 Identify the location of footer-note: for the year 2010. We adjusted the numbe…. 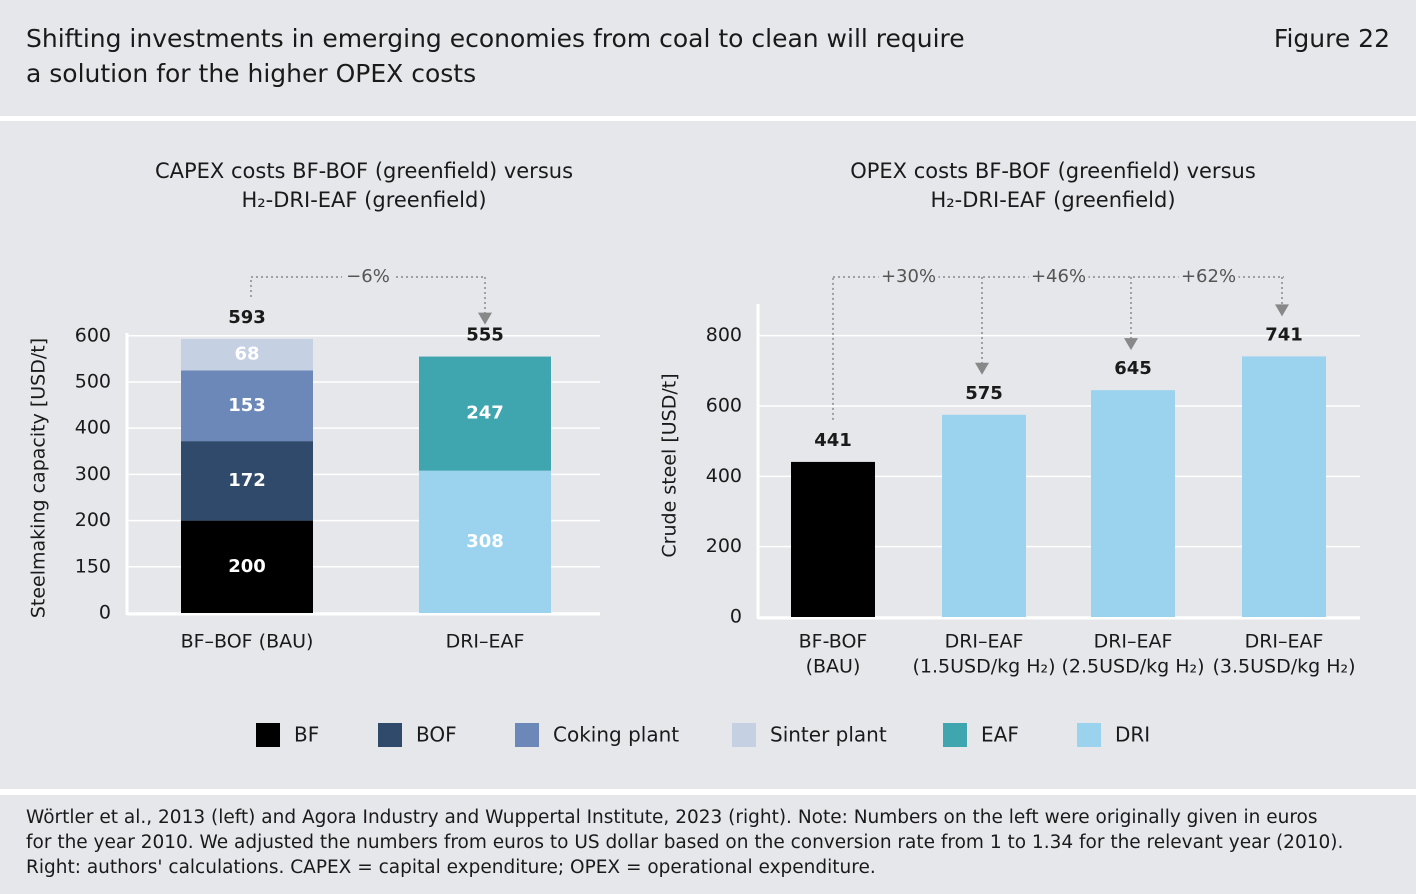
(684, 842).